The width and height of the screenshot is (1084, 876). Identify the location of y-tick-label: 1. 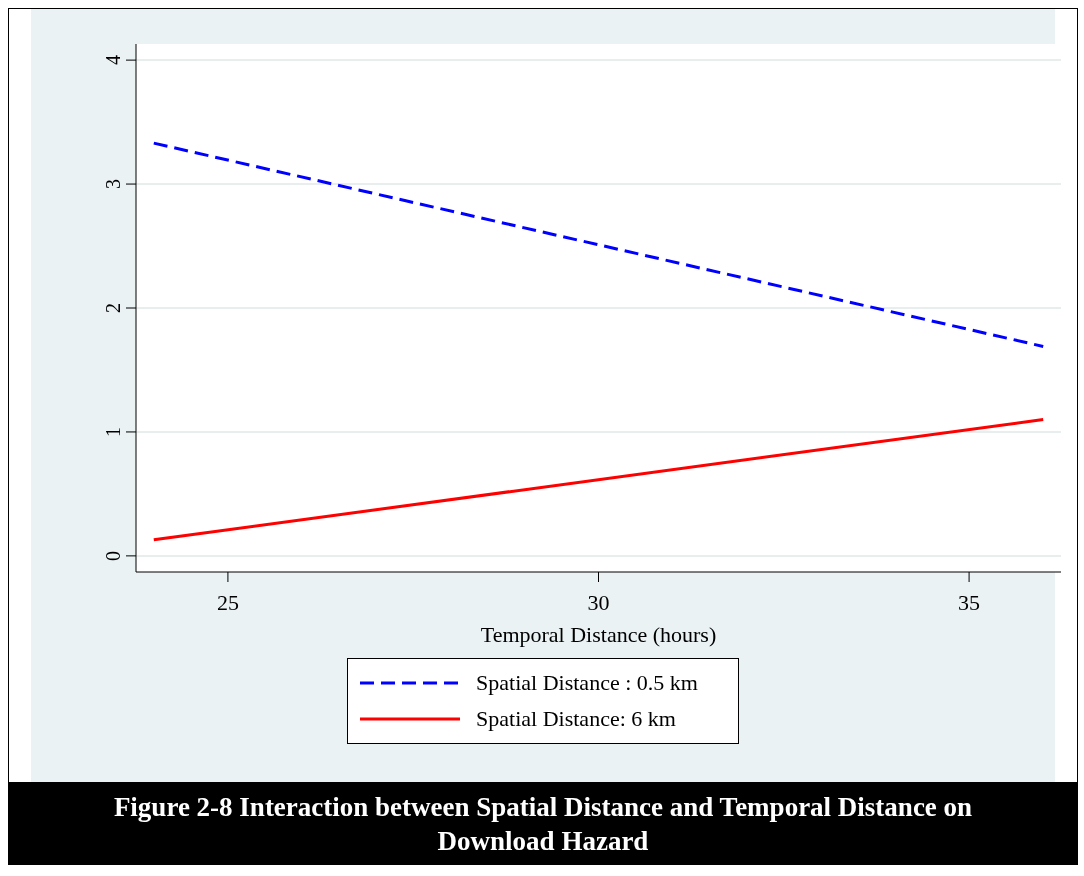
(113, 431).